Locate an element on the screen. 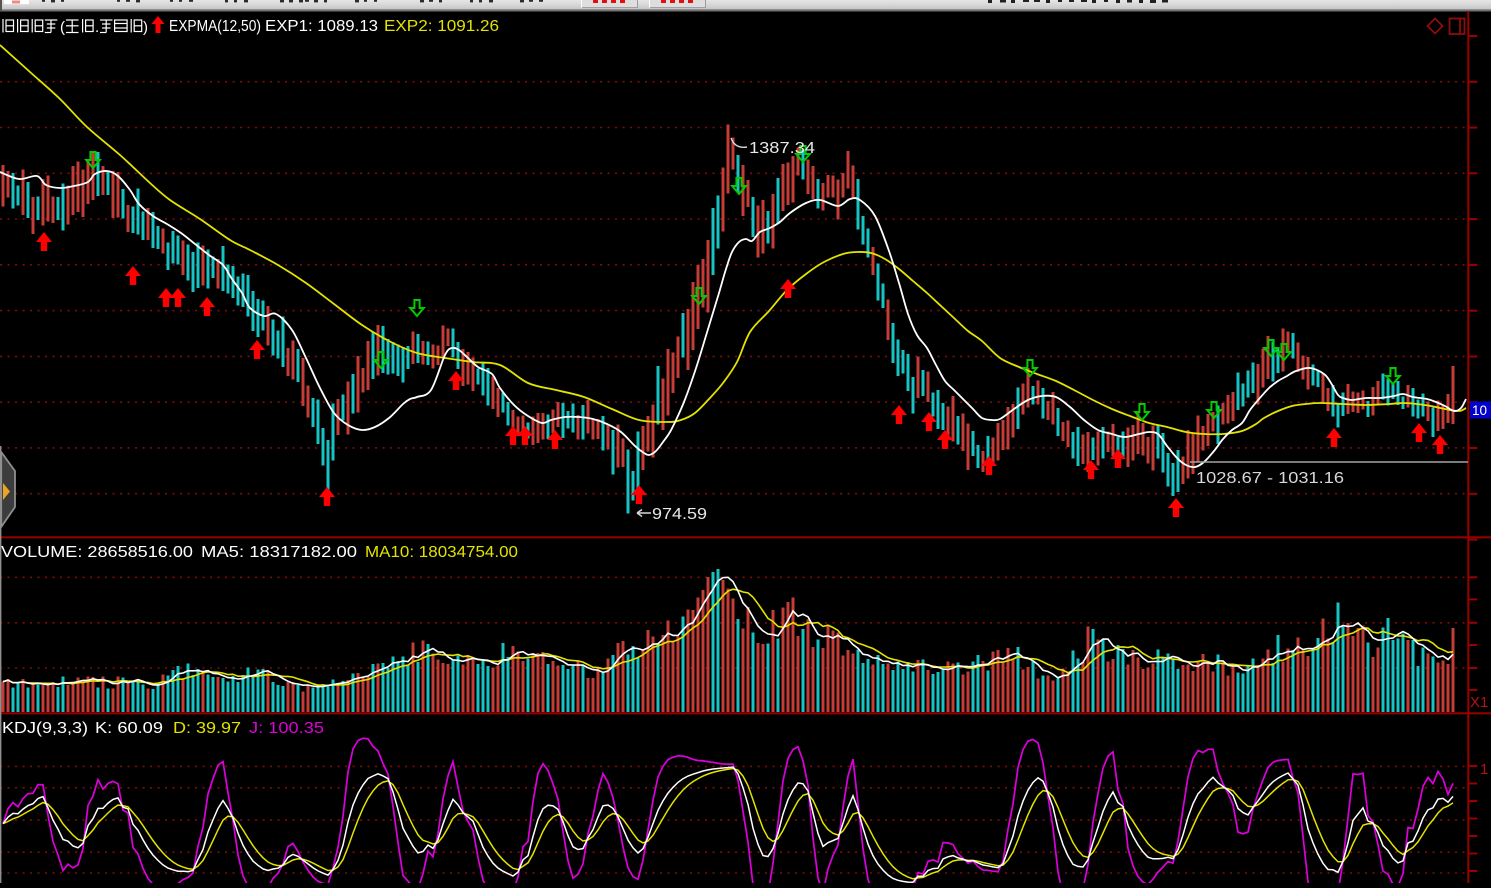  svg-text: K: 60.09 is located at coordinates (129, 728).